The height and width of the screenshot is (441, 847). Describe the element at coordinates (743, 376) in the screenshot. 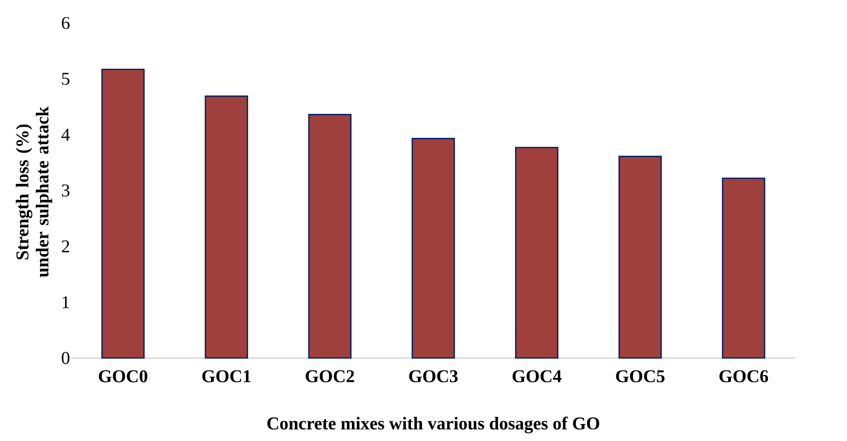

I see `x-tick-label: GOC6` at that location.